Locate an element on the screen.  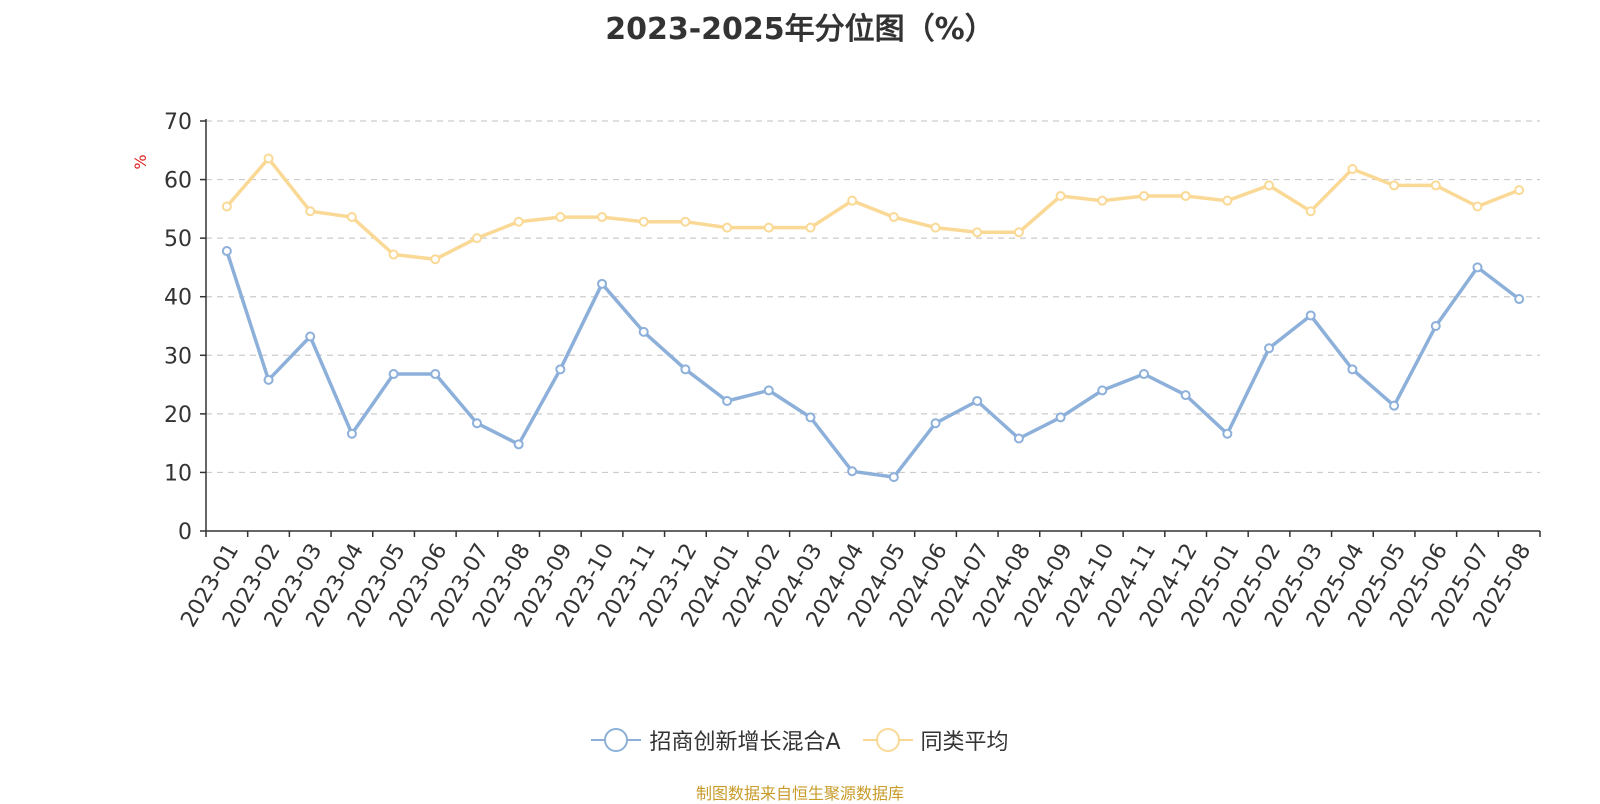
legend: 招商创新增长混合A 同类平均 is located at coordinates (800, 740).